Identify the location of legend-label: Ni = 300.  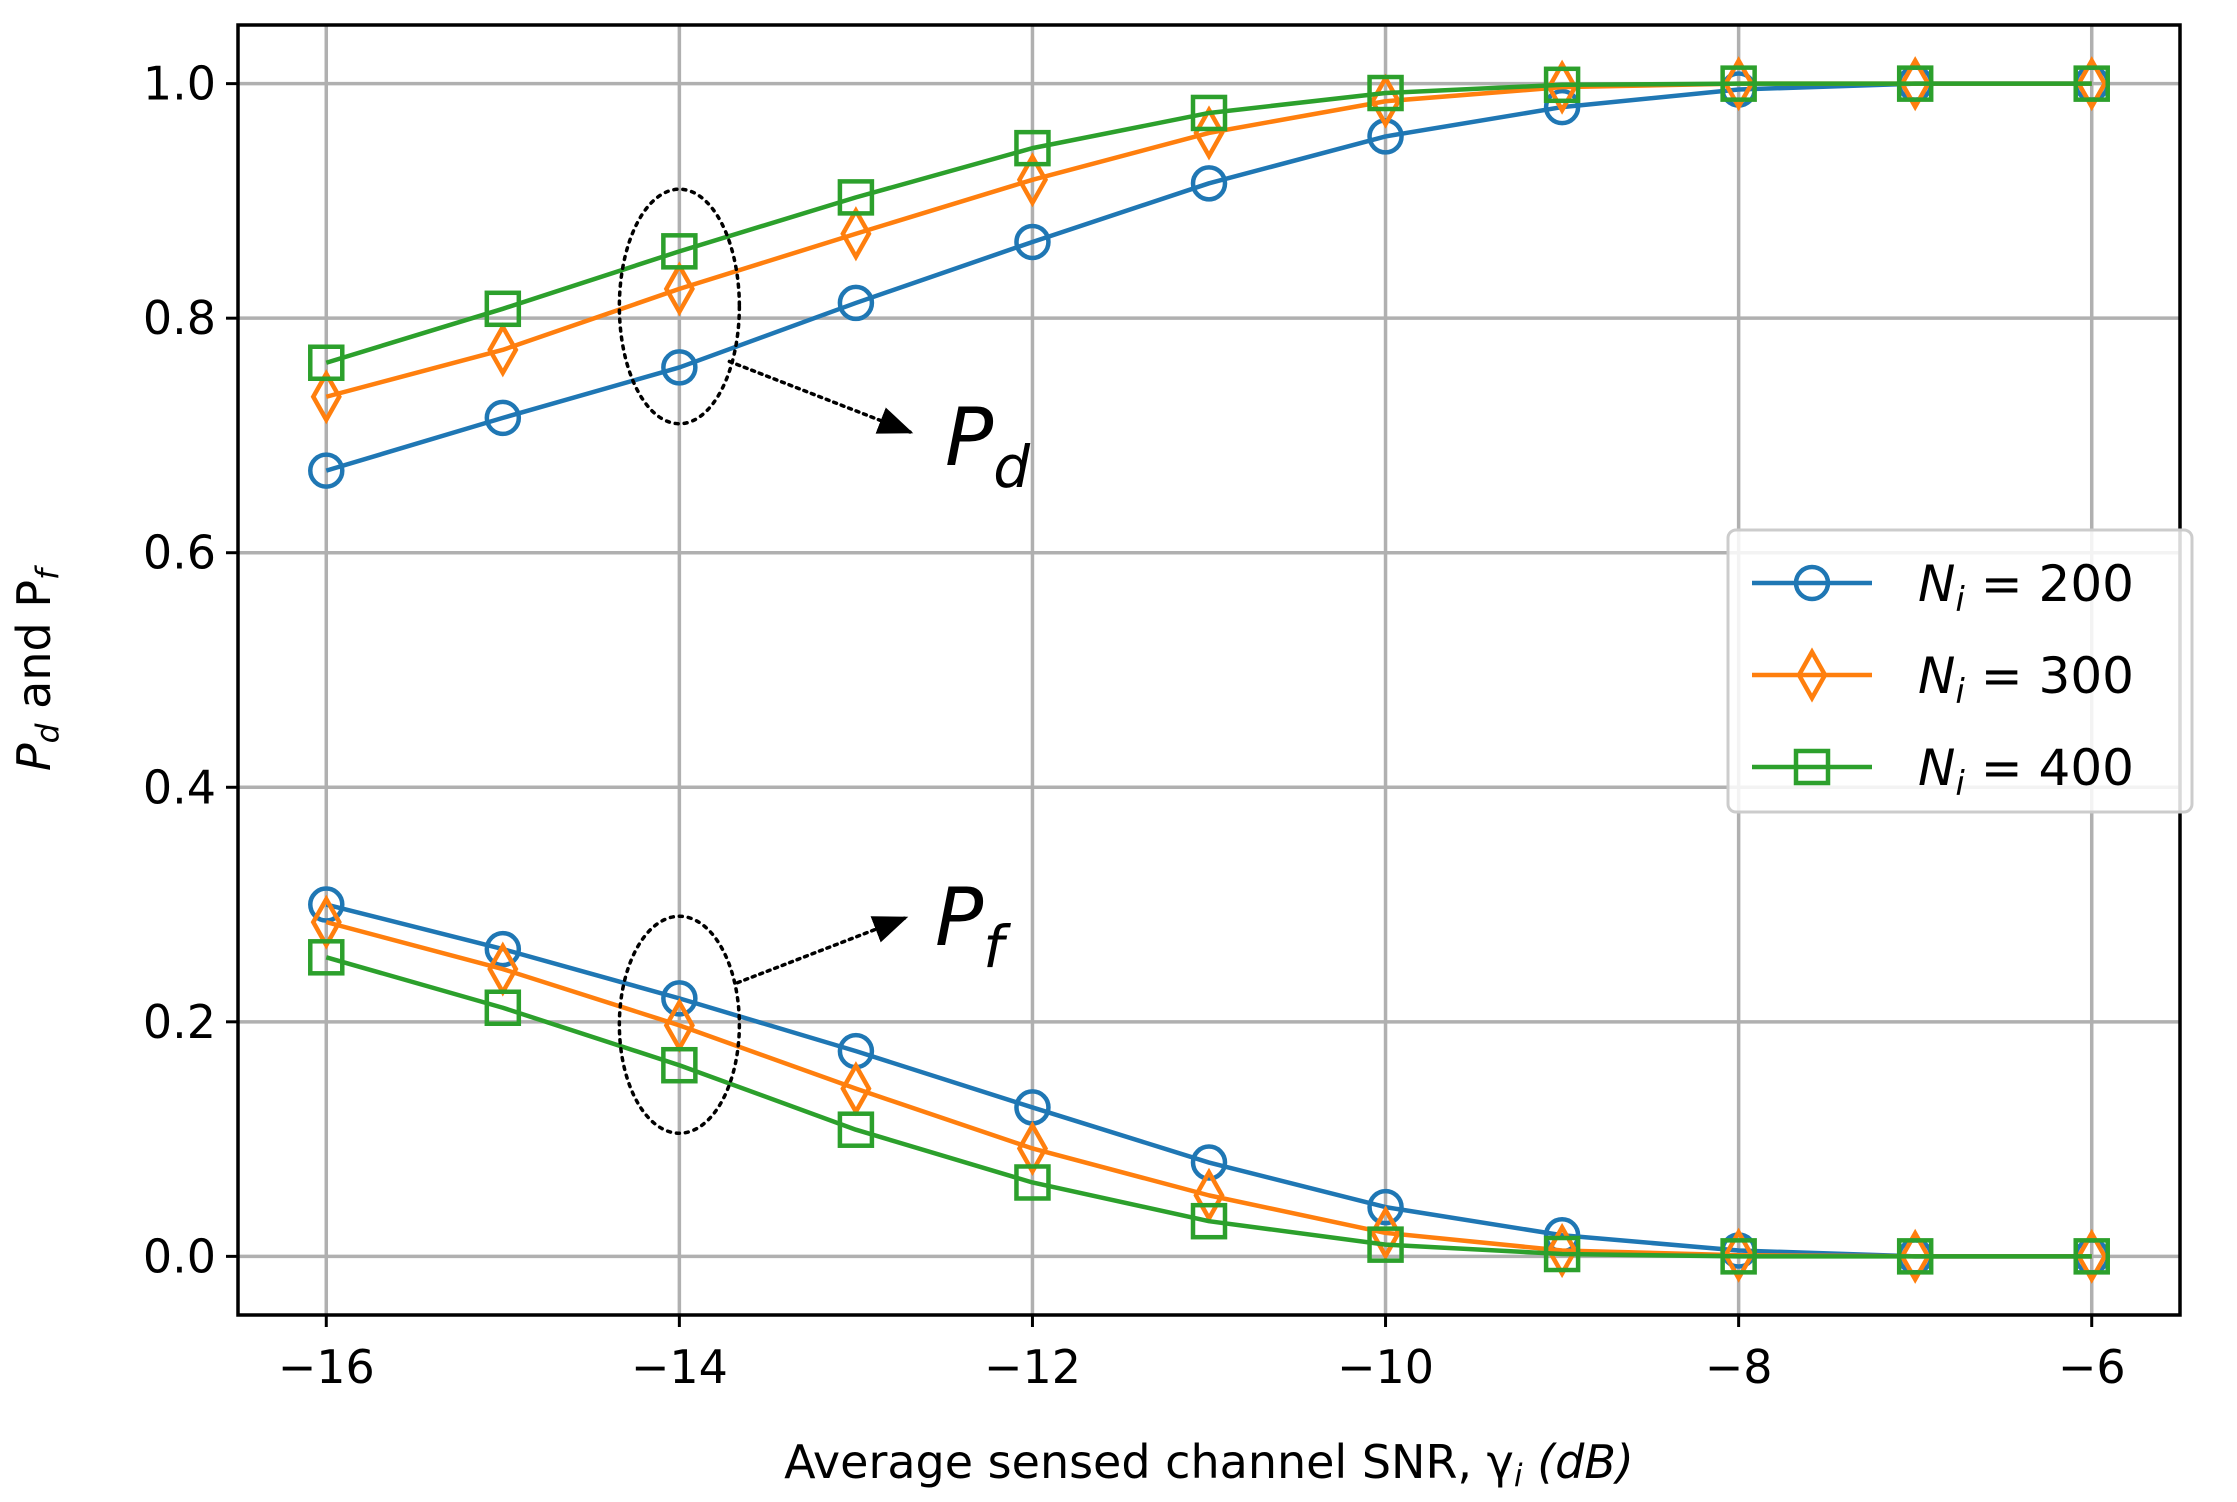
(2026, 679).